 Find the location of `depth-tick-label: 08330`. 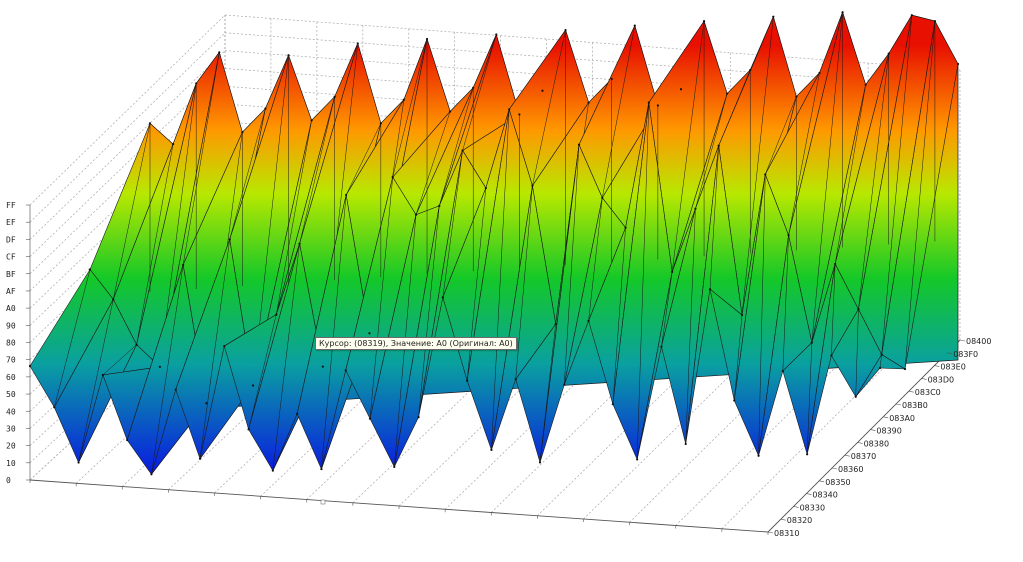

depth-tick-label: 08330 is located at coordinates (812, 507).